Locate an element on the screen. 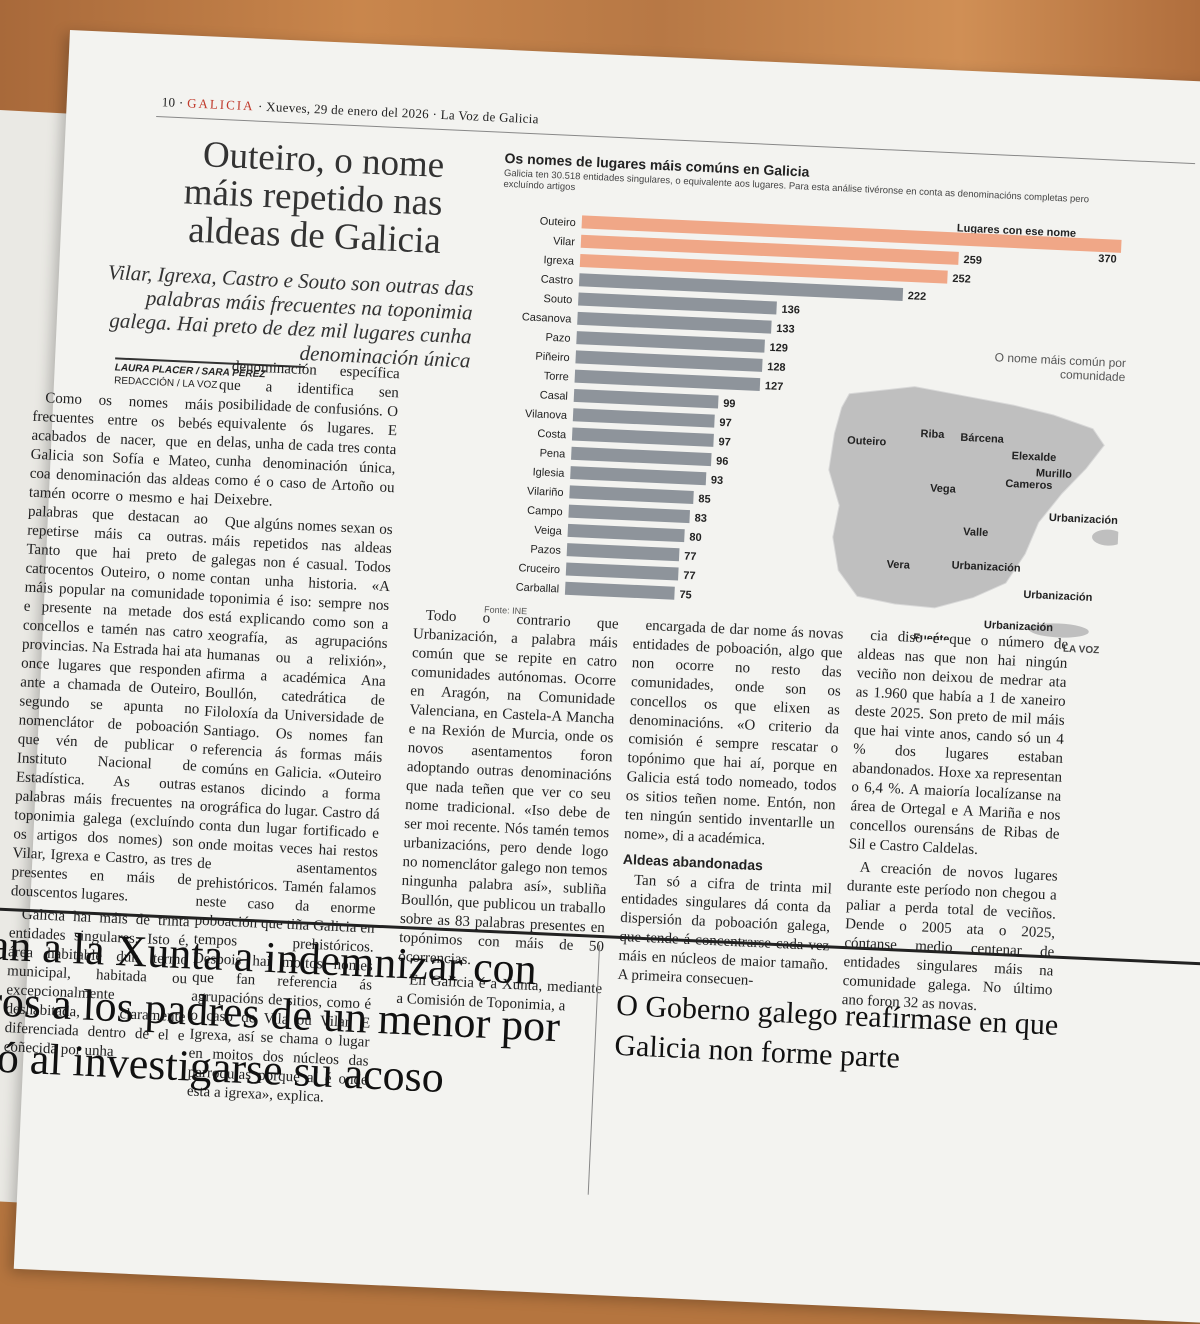  map-label: Cameros is located at coordinates (1029, 485).